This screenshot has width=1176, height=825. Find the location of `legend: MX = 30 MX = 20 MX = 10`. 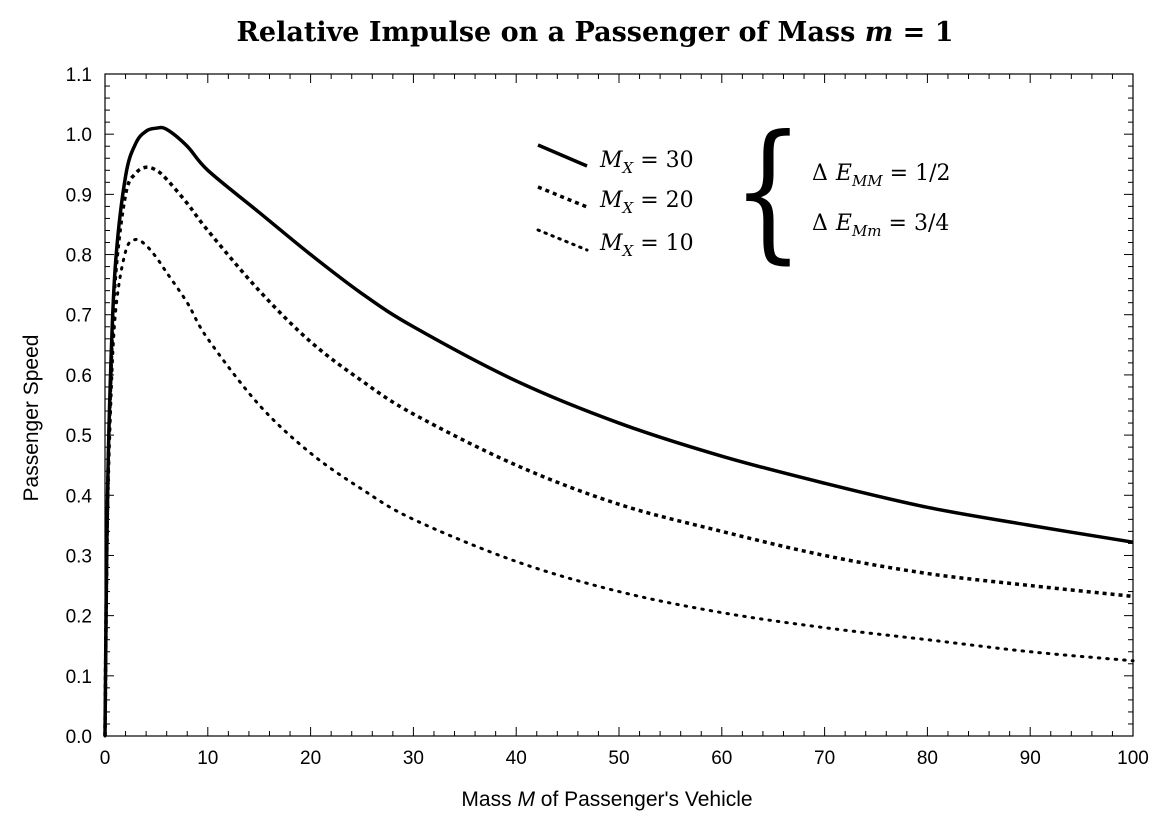

legend: MX = 30 MX = 20 MX = 10 is located at coordinates (615, 201).